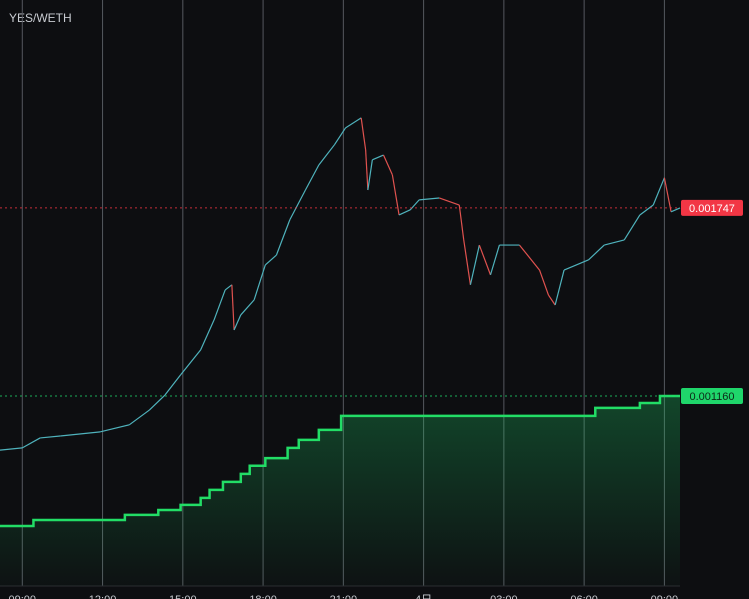 This screenshot has width=749, height=599. Describe the element at coordinates (423, 596) in the screenshot. I see `x-tick-label: 4日` at that location.